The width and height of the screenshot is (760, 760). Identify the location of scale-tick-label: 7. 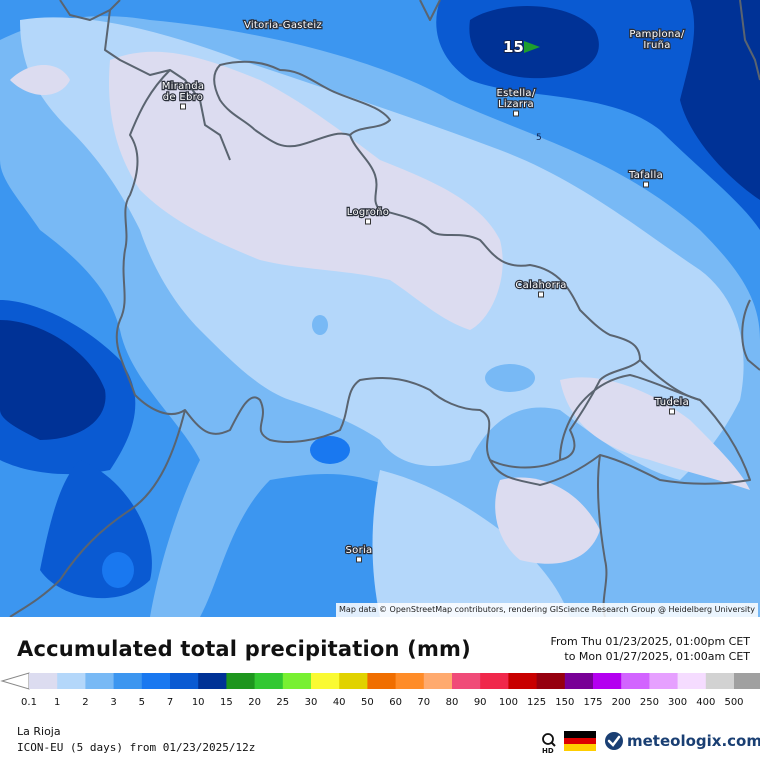
(170, 702).